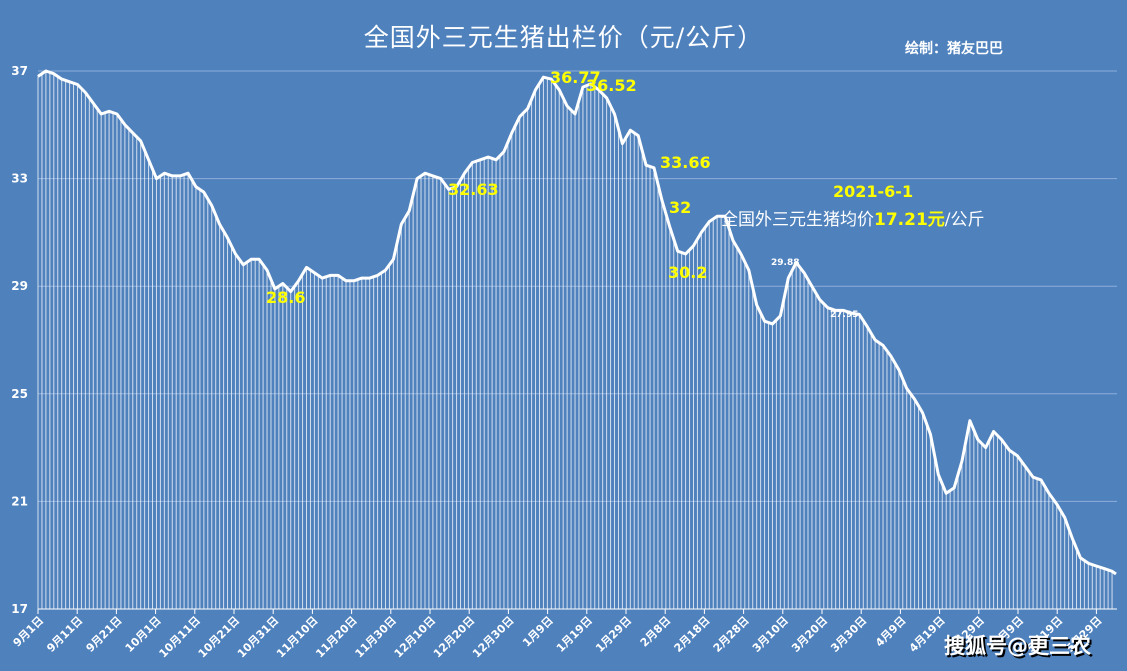 The image size is (1127, 671). I want to click on y-tick-label: 17, so click(19, 609).